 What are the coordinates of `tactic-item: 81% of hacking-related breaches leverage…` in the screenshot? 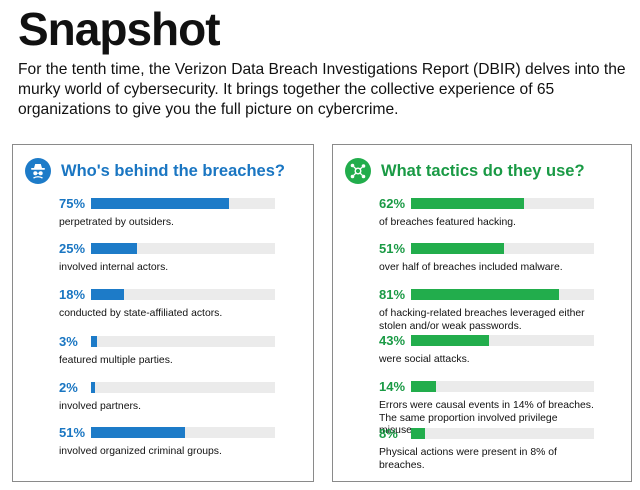 It's located at (486, 309).